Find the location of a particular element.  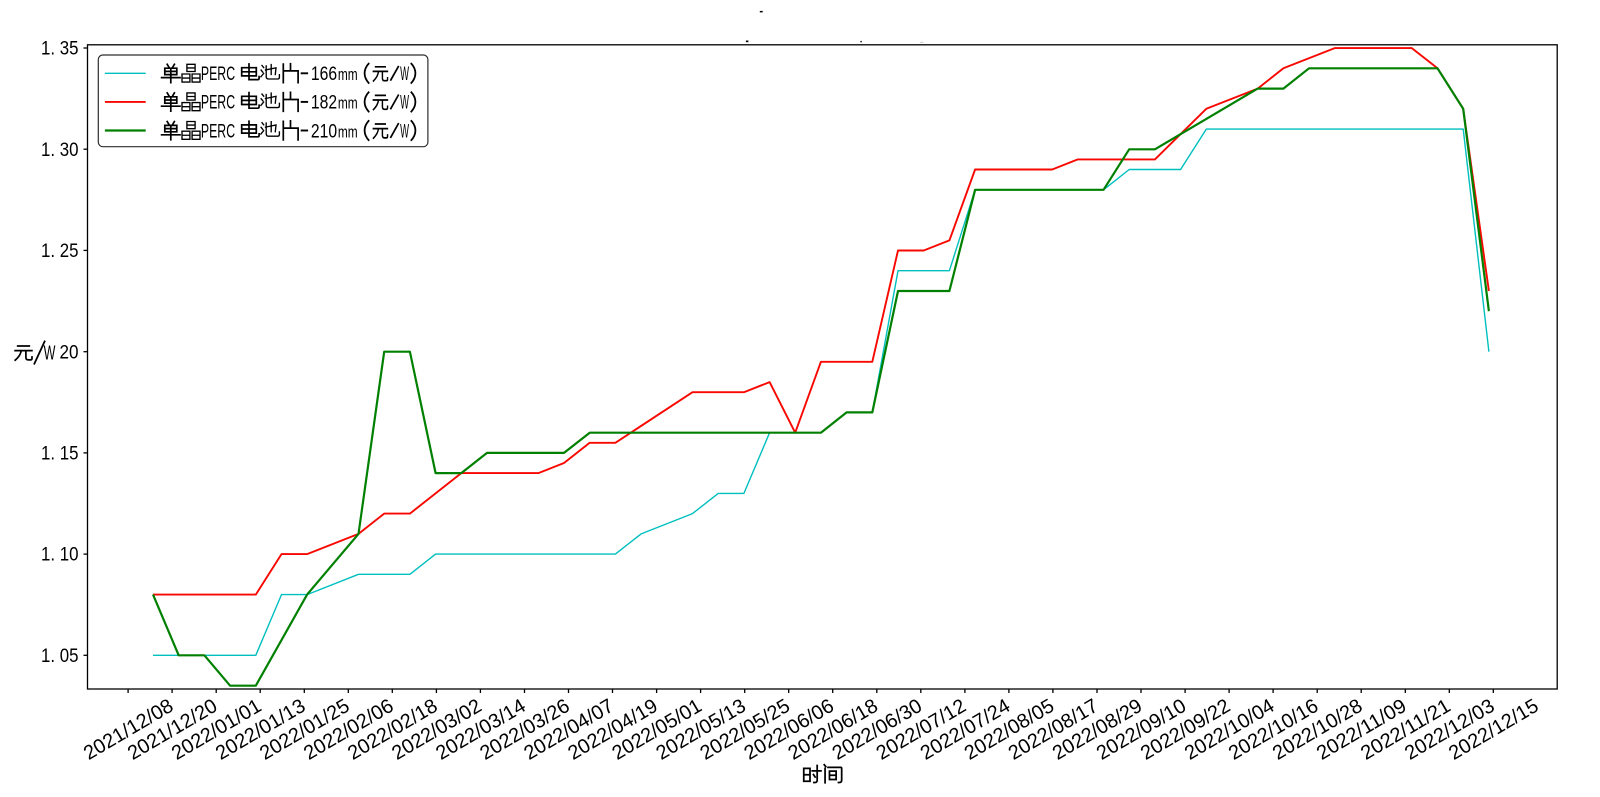

svg-text: 1. 05 is located at coordinates (60, 656).